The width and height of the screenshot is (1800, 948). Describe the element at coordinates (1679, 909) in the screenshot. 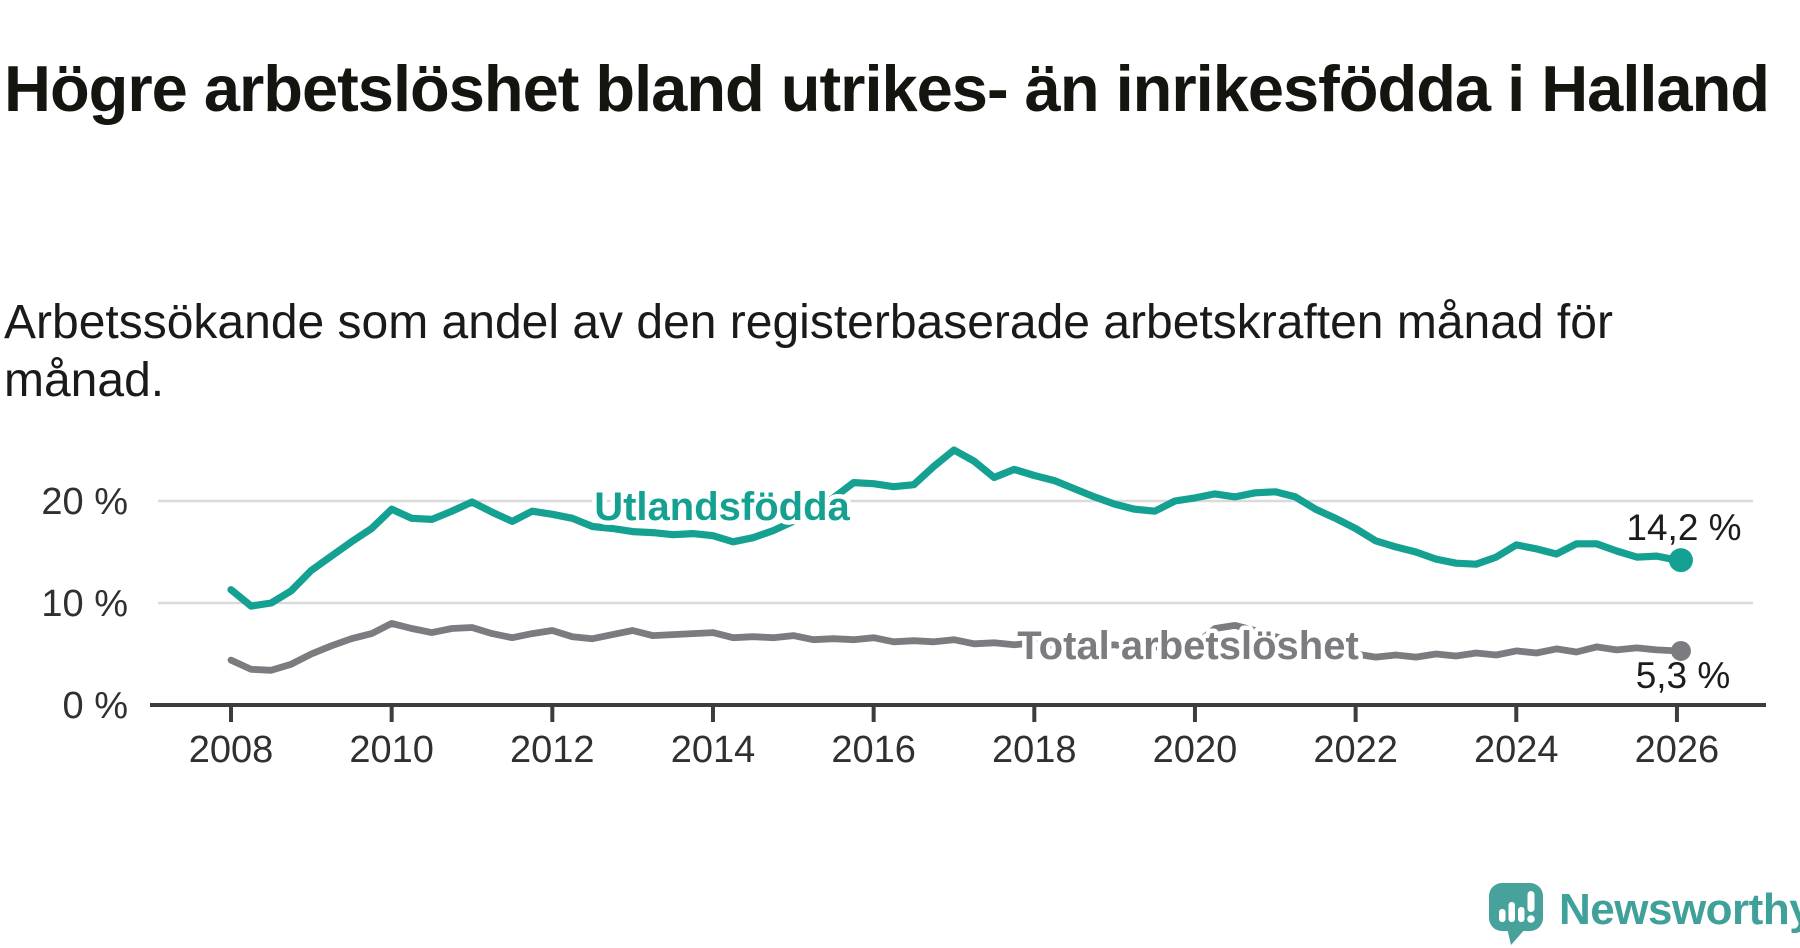

I see `logo-text: Newsworthy` at that location.